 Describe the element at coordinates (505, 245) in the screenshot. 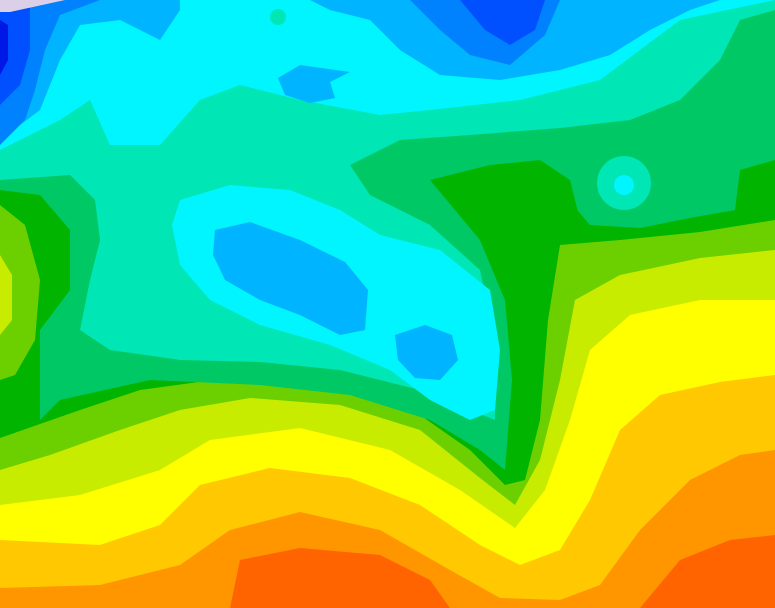

I see `blob-green-right` at that location.